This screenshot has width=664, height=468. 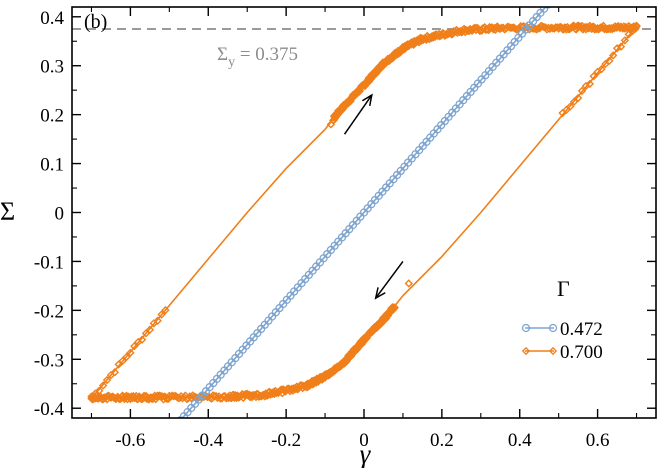 I want to click on y-tick-label: 0.2, so click(x=52, y=116).